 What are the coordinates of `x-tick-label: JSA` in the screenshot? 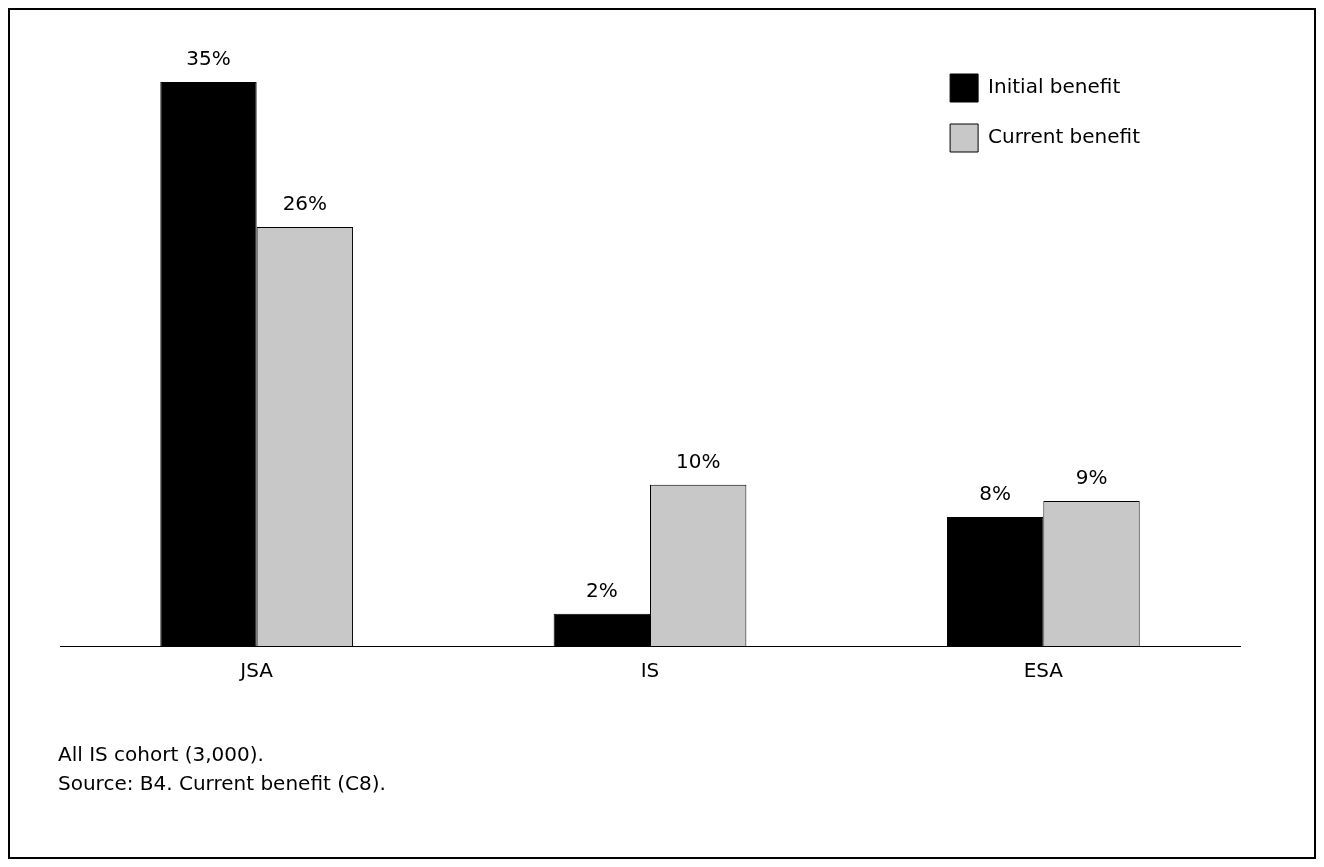 It's located at (256, 670).